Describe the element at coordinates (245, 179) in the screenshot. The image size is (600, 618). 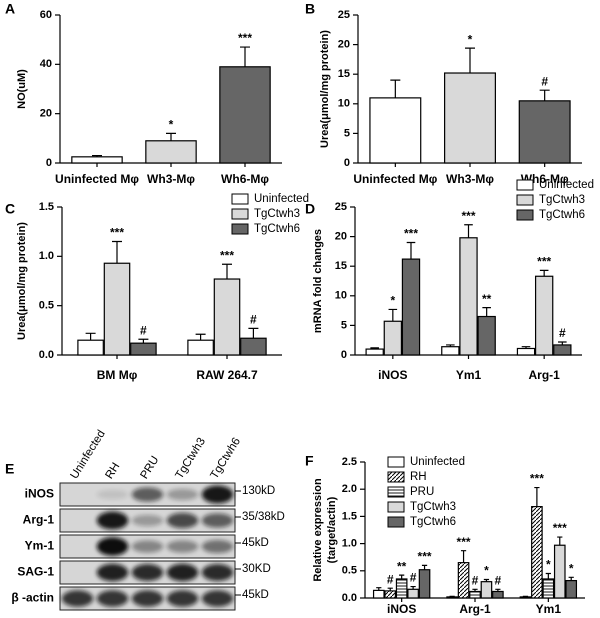
I see `x-tick-label: Wh6-Mφ` at that location.